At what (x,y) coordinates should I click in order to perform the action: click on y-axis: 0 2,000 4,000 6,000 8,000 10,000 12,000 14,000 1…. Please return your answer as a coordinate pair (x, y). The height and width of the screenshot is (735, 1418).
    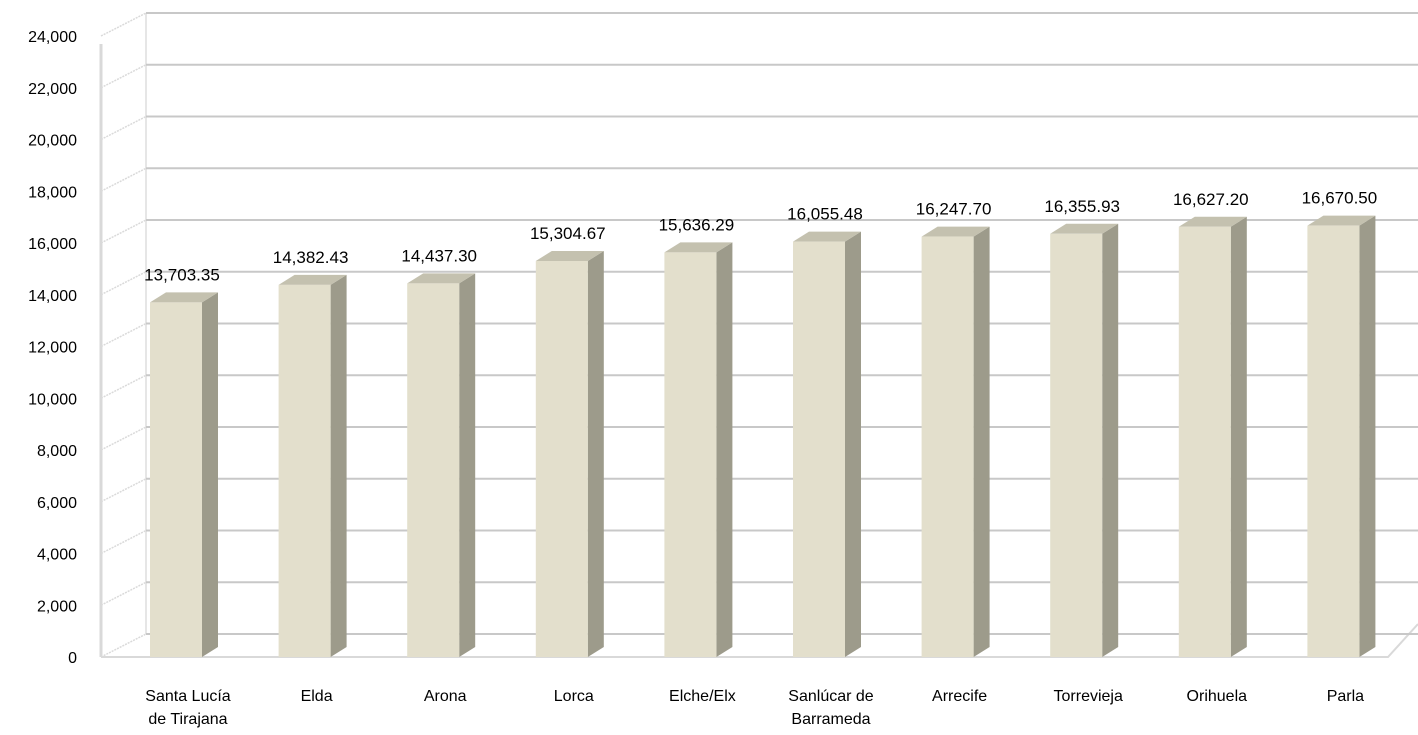
    Looking at the image, I should click on (52, 348).